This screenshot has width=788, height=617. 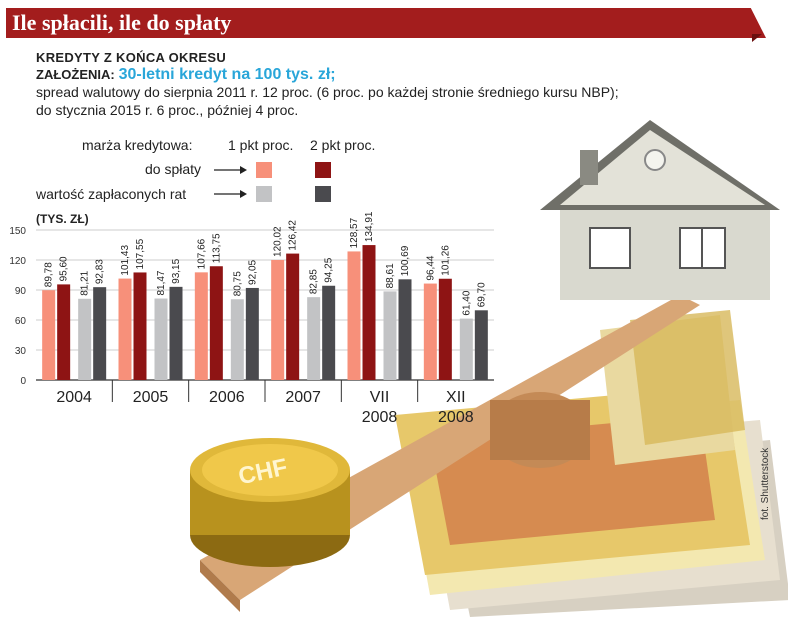 I want to click on assumptions-label: ZAŁOŻENIA:, so click(x=75, y=74).